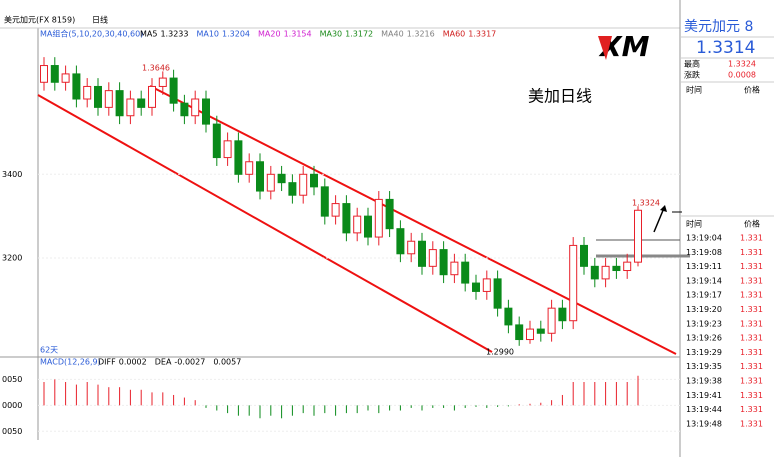  Describe the element at coordinates (742, 75) in the screenshot. I see `value: 0.0008` at that location.